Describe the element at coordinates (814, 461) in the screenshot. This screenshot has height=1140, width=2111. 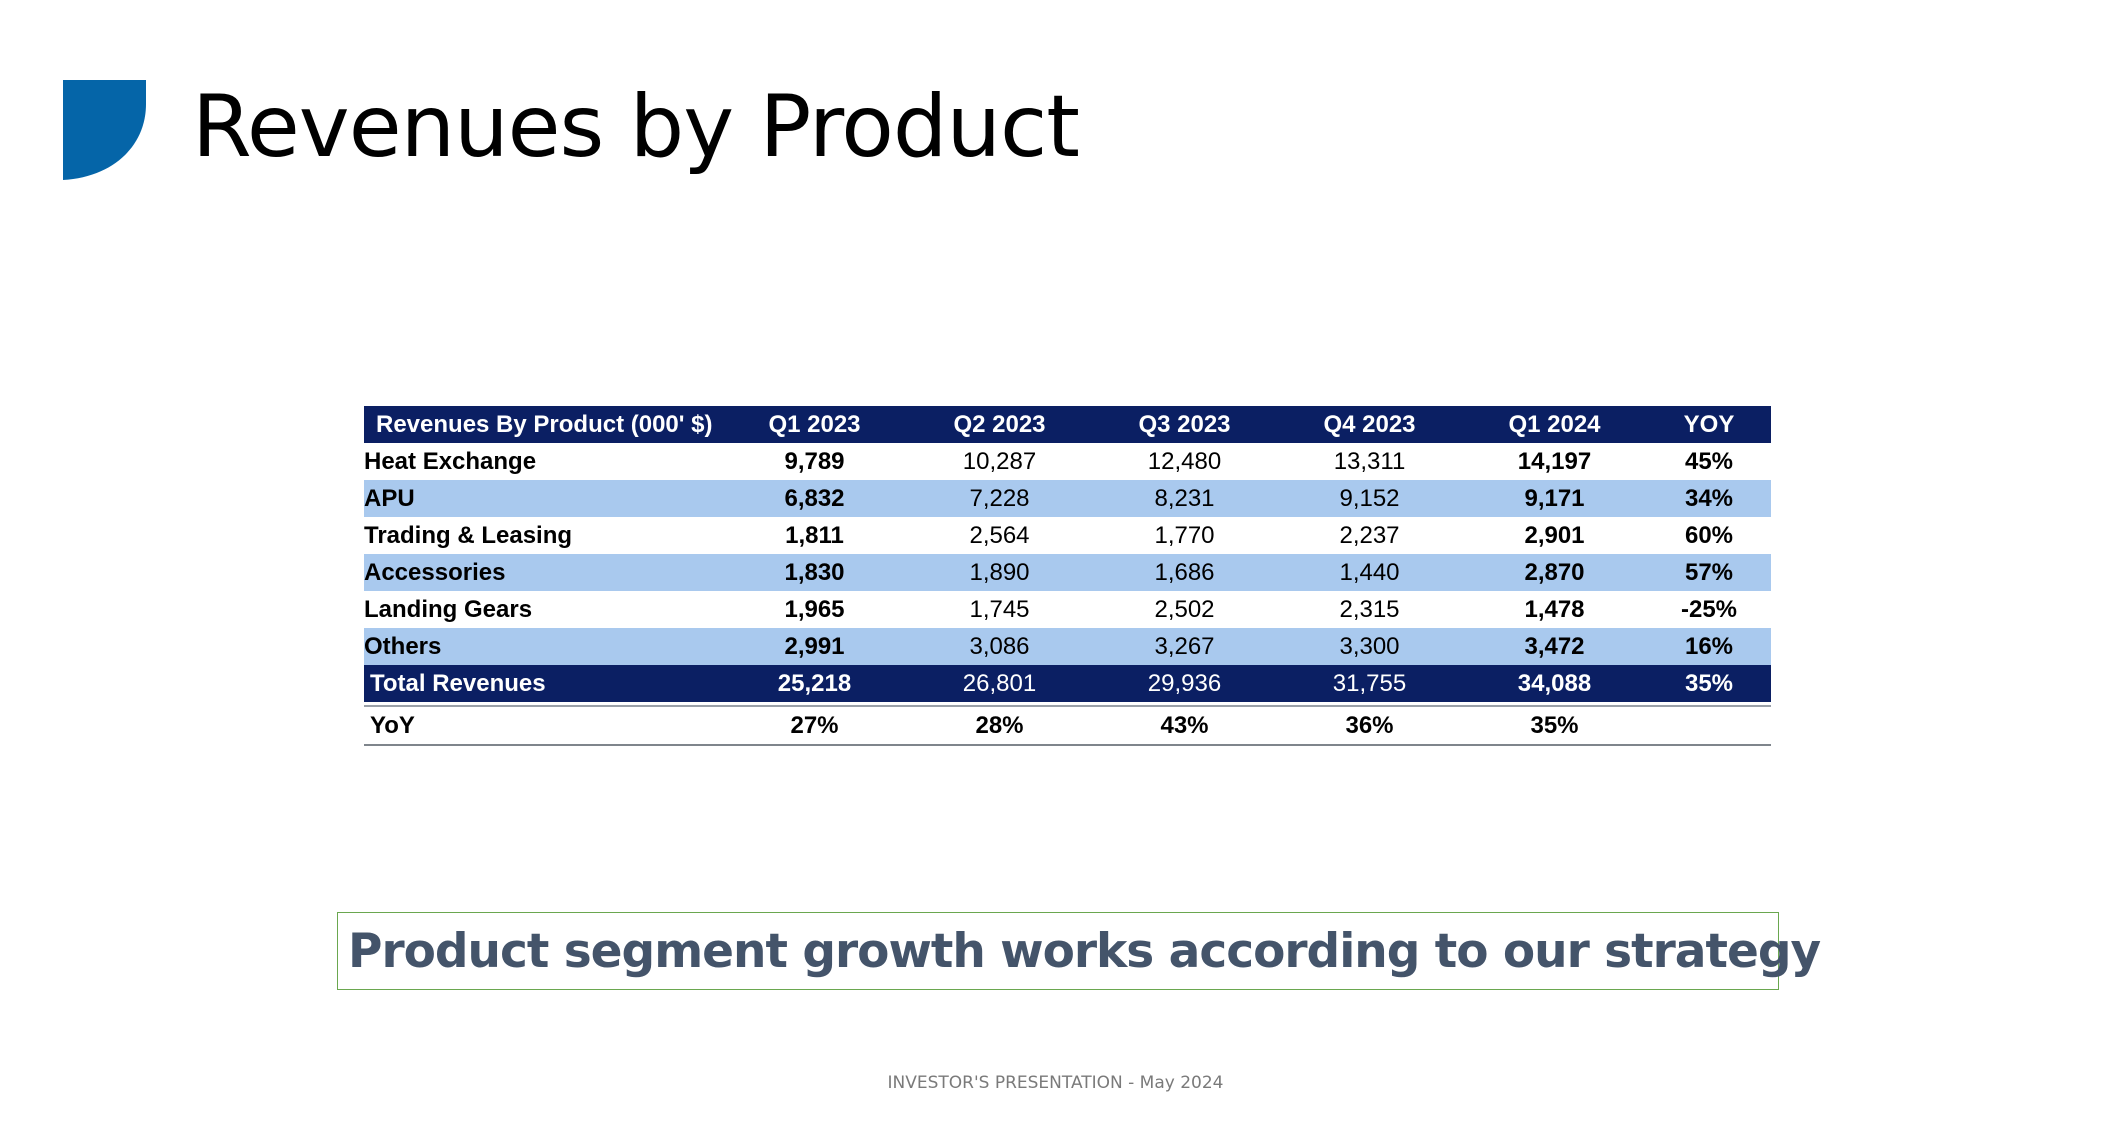
I see `table-cell: 9,789` at that location.